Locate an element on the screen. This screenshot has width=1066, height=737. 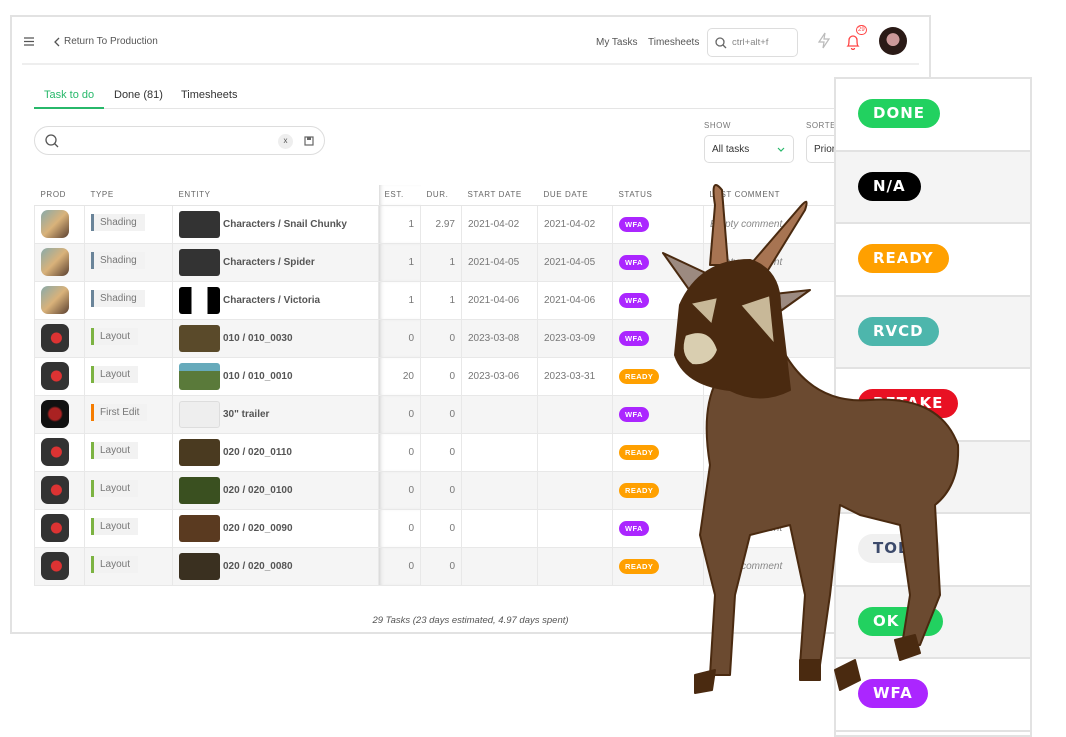
save-search-icon is located at coordinates (309, 141).